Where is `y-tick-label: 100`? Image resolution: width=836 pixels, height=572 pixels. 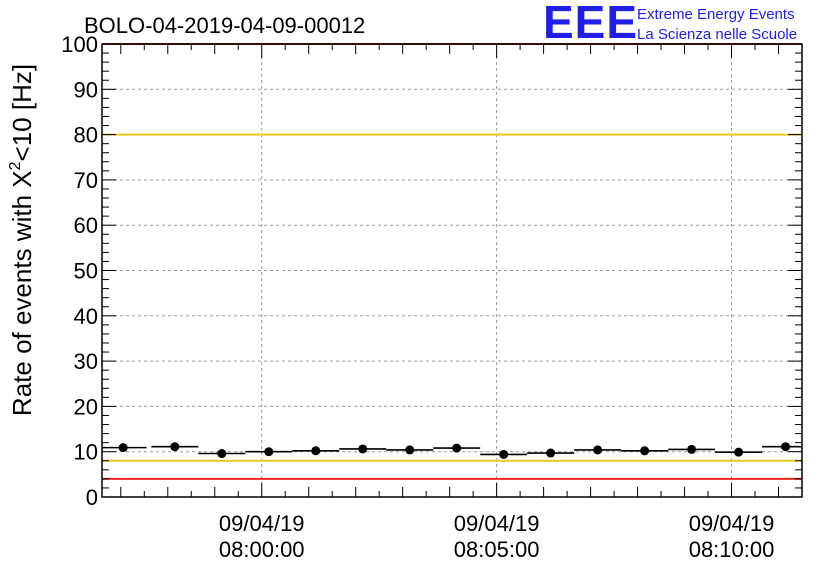 y-tick-label: 100 is located at coordinates (79, 44).